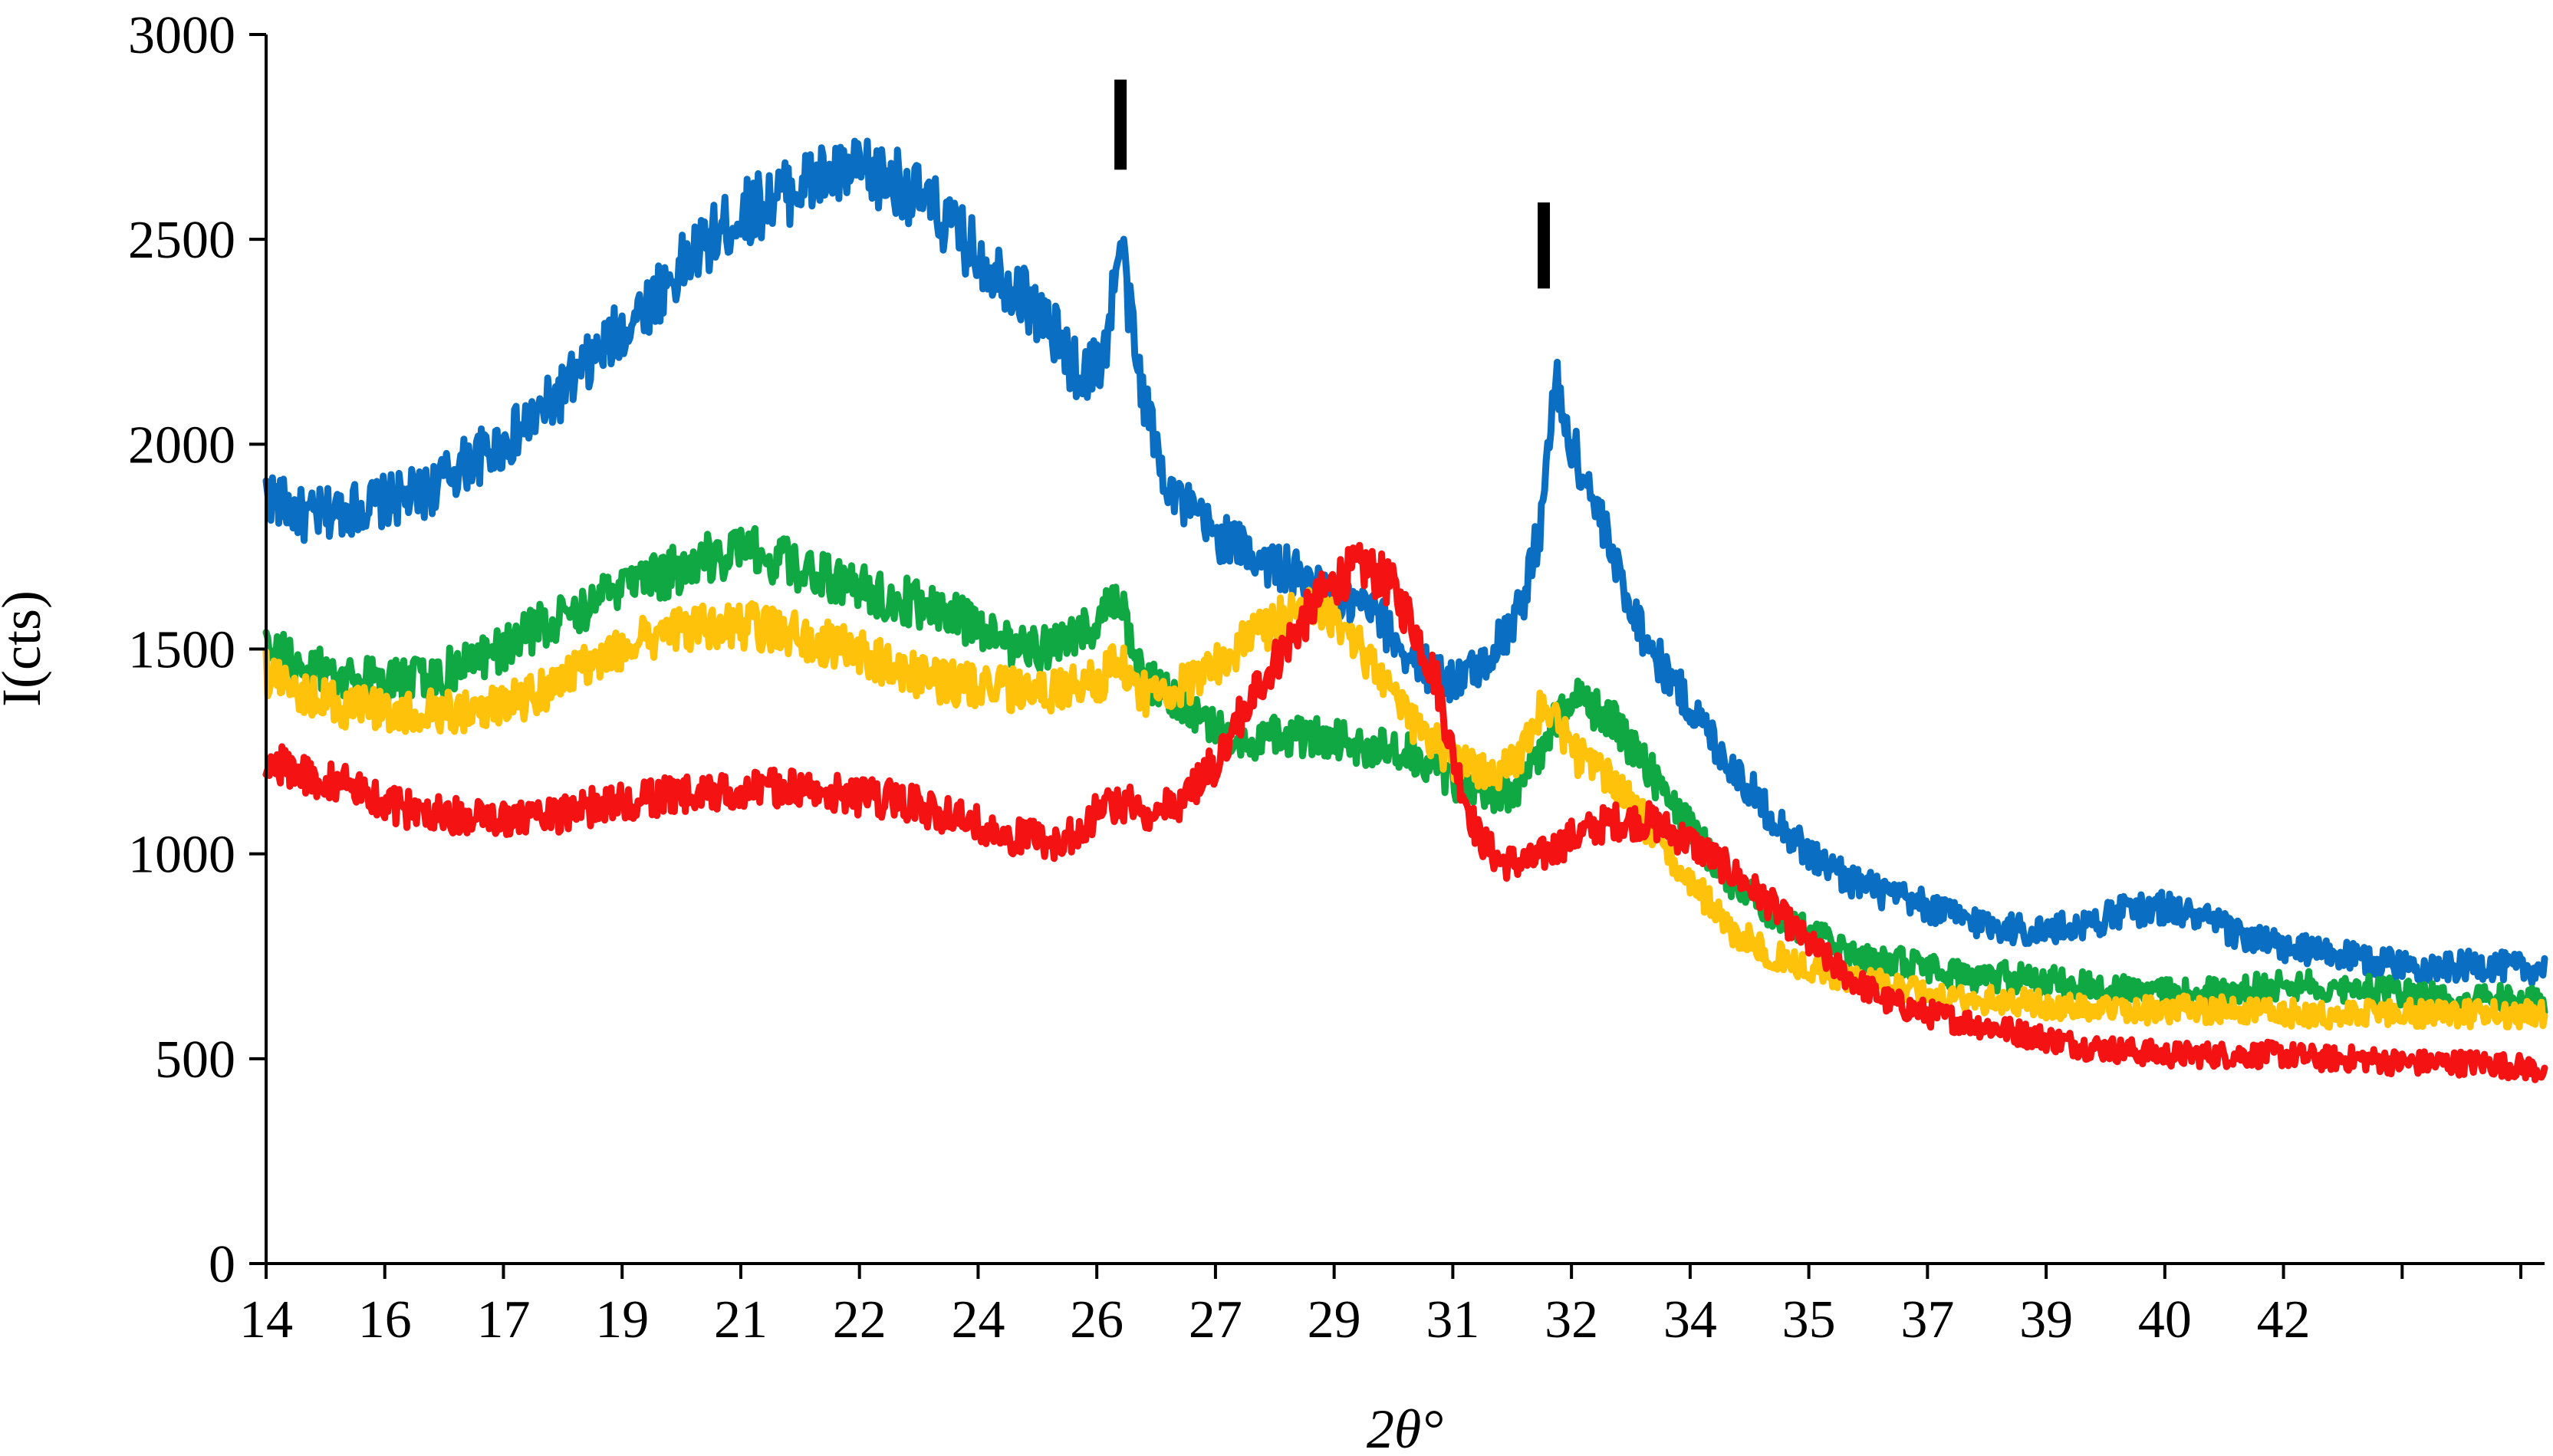 This screenshot has height=1456, width=2553. What do you see at coordinates (1381, 1306) in the screenshot?
I see `x-axis-ticks: 14 16 17 19 21 22 24 26 27 29 31 32 34 35 37 39 40 42` at bounding box center [1381, 1306].